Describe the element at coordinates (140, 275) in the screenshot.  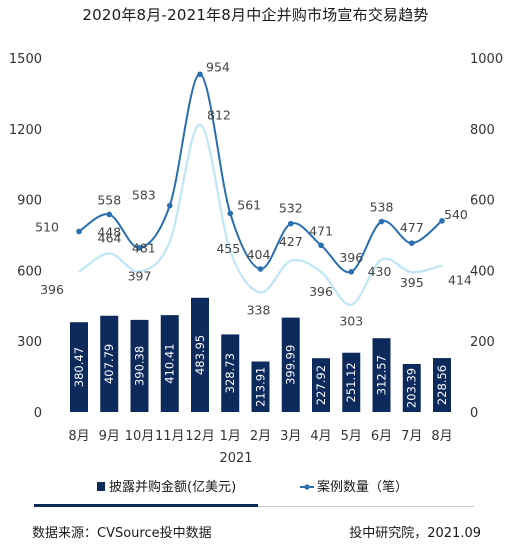
I see `light-series-value-label: 397` at that location.